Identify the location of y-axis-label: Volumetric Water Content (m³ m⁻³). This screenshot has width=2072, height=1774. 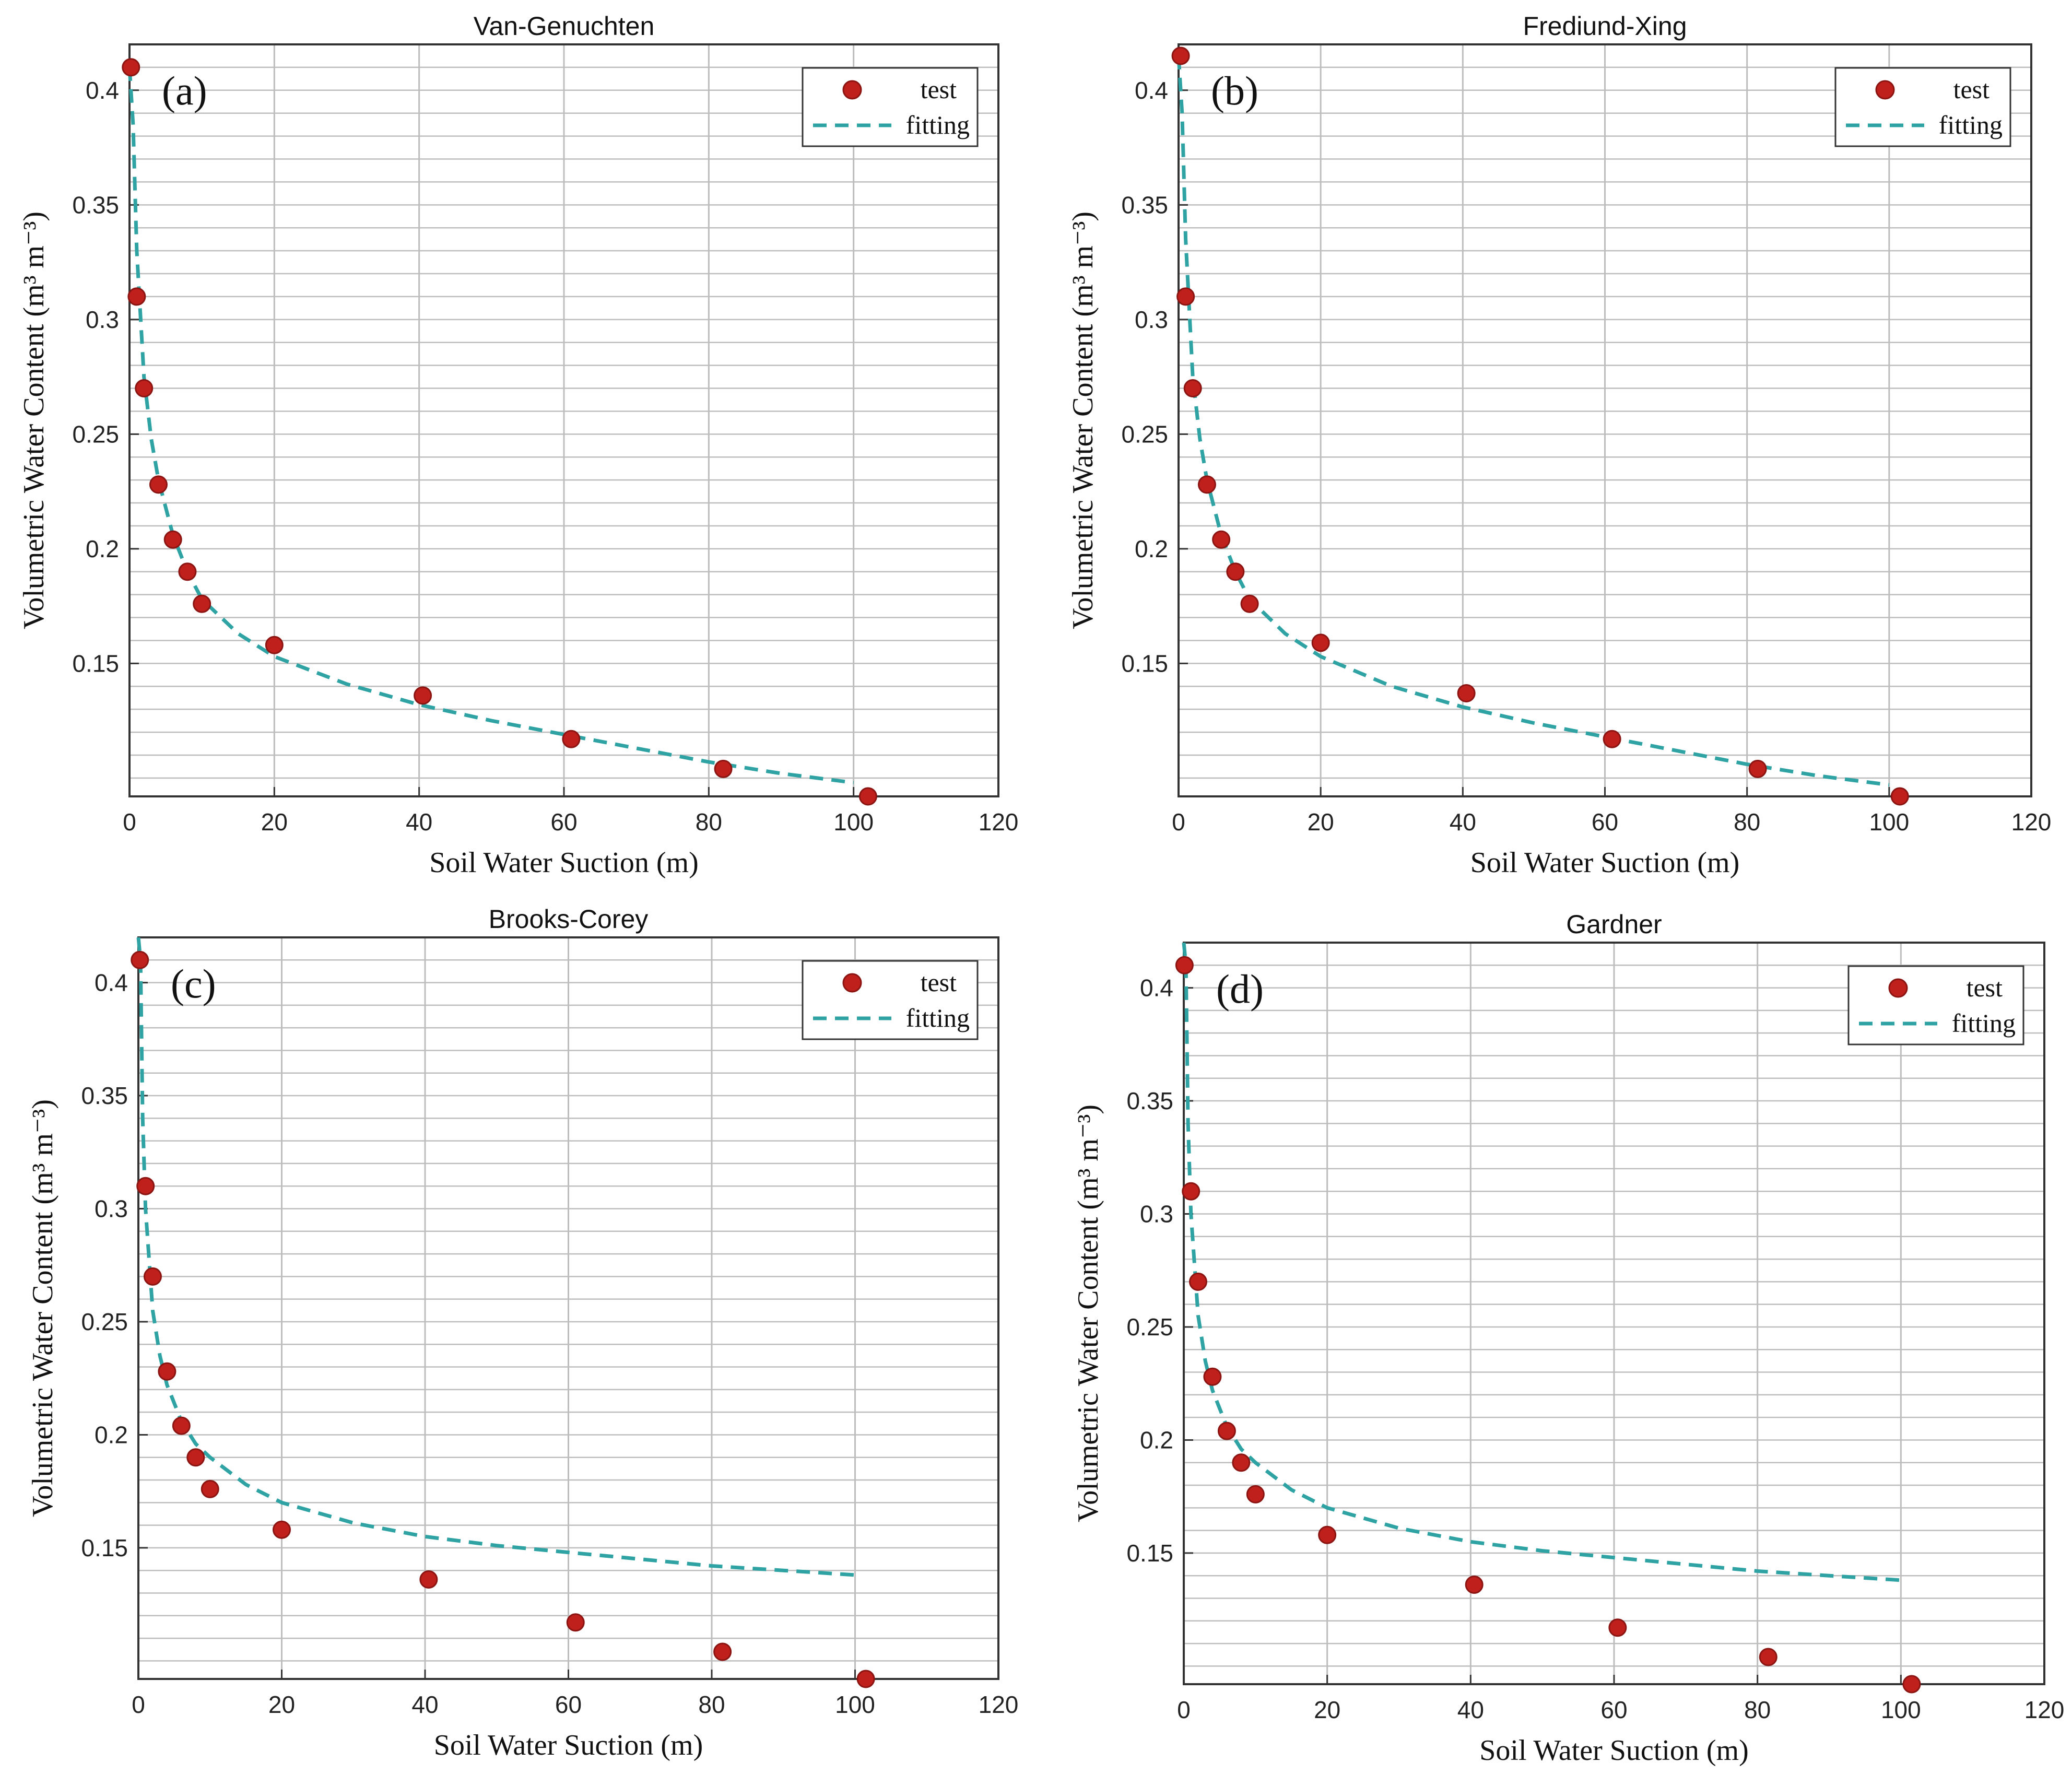
(1088, 1313).